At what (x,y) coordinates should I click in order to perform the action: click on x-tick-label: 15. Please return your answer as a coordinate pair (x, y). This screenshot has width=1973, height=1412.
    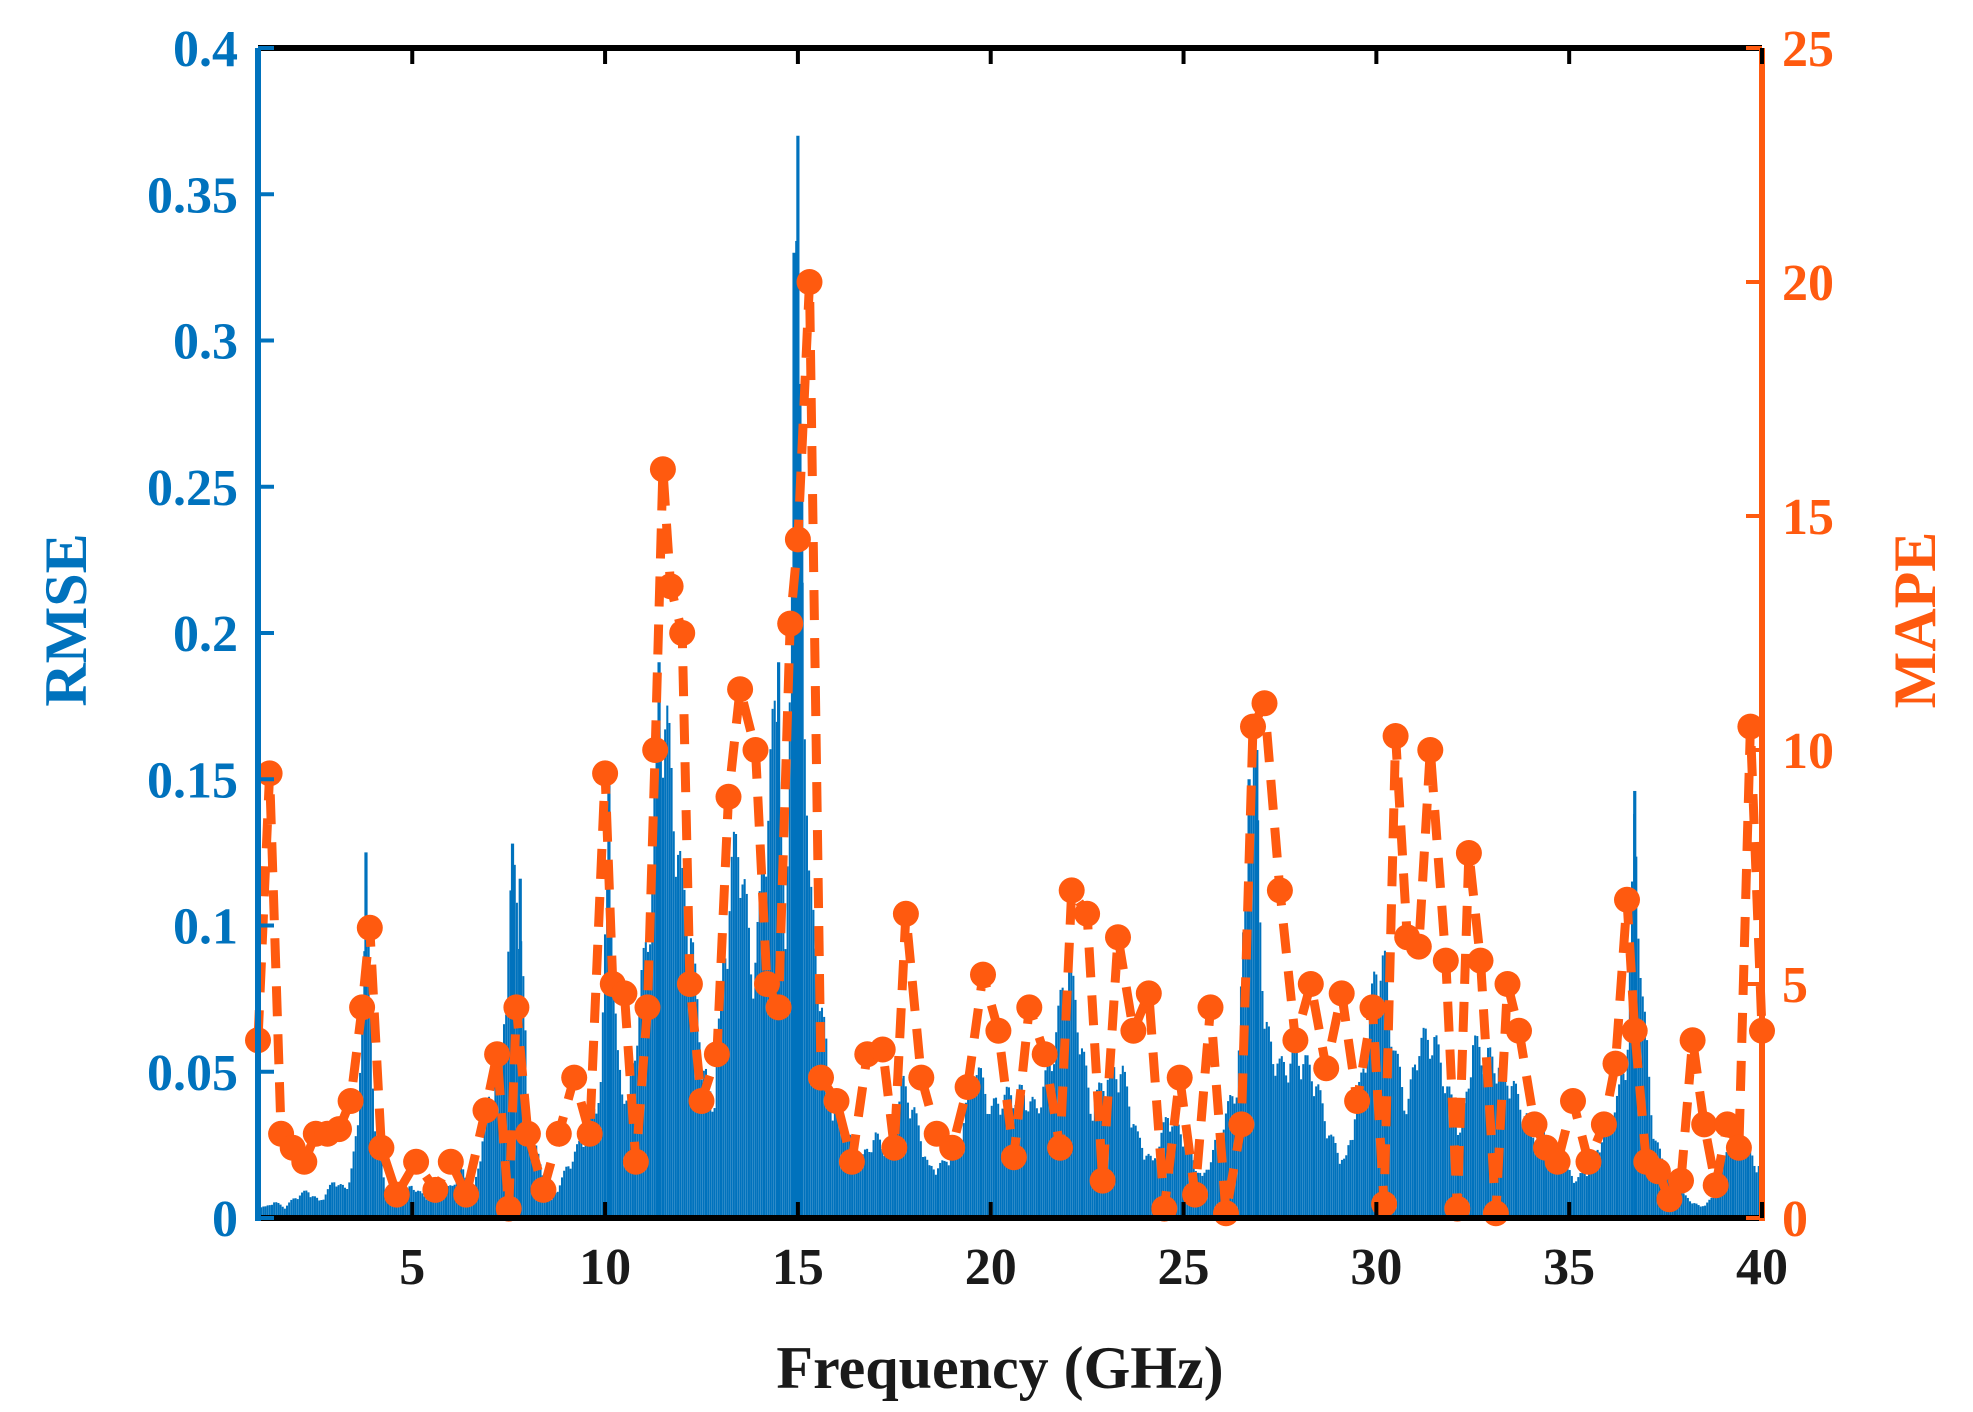
    Looking at the image, I should click on (798, 1267).